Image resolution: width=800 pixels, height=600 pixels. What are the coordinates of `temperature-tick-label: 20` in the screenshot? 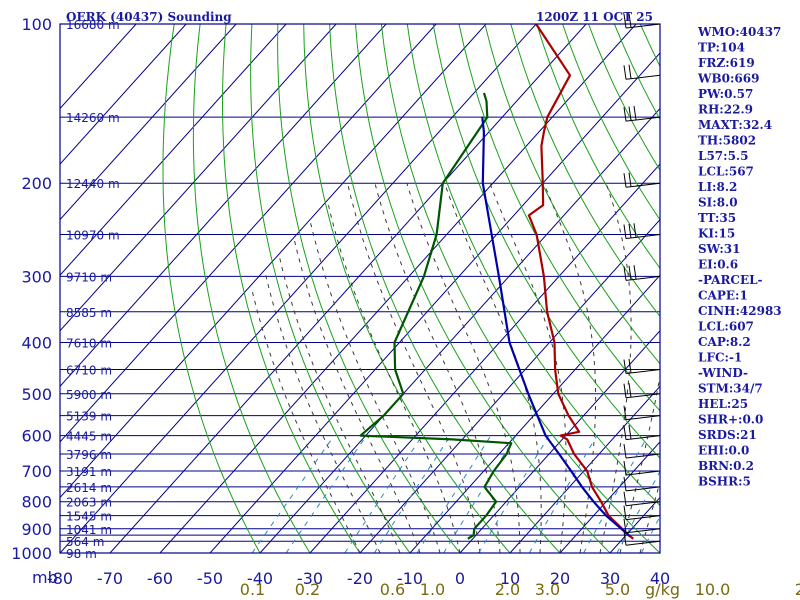 It's located at (560, 578).